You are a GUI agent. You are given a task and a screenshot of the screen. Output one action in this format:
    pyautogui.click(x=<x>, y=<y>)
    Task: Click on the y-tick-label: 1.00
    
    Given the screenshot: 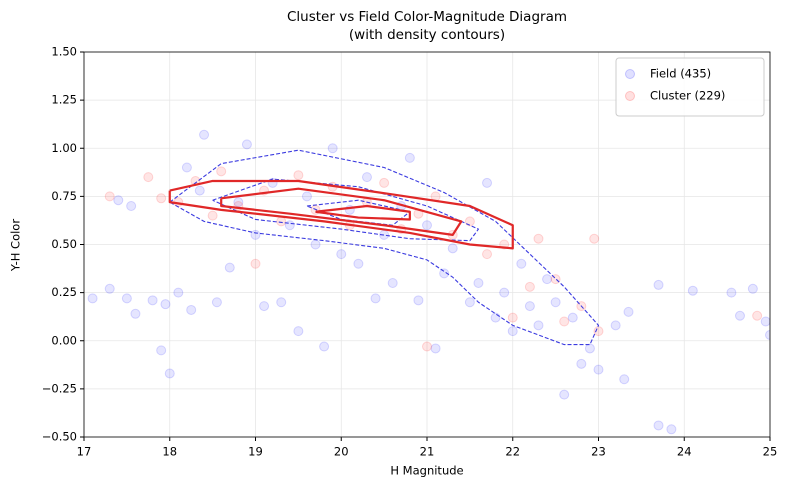 What is the action you would take?
    pyautogui.click(x=64, y=148)
    